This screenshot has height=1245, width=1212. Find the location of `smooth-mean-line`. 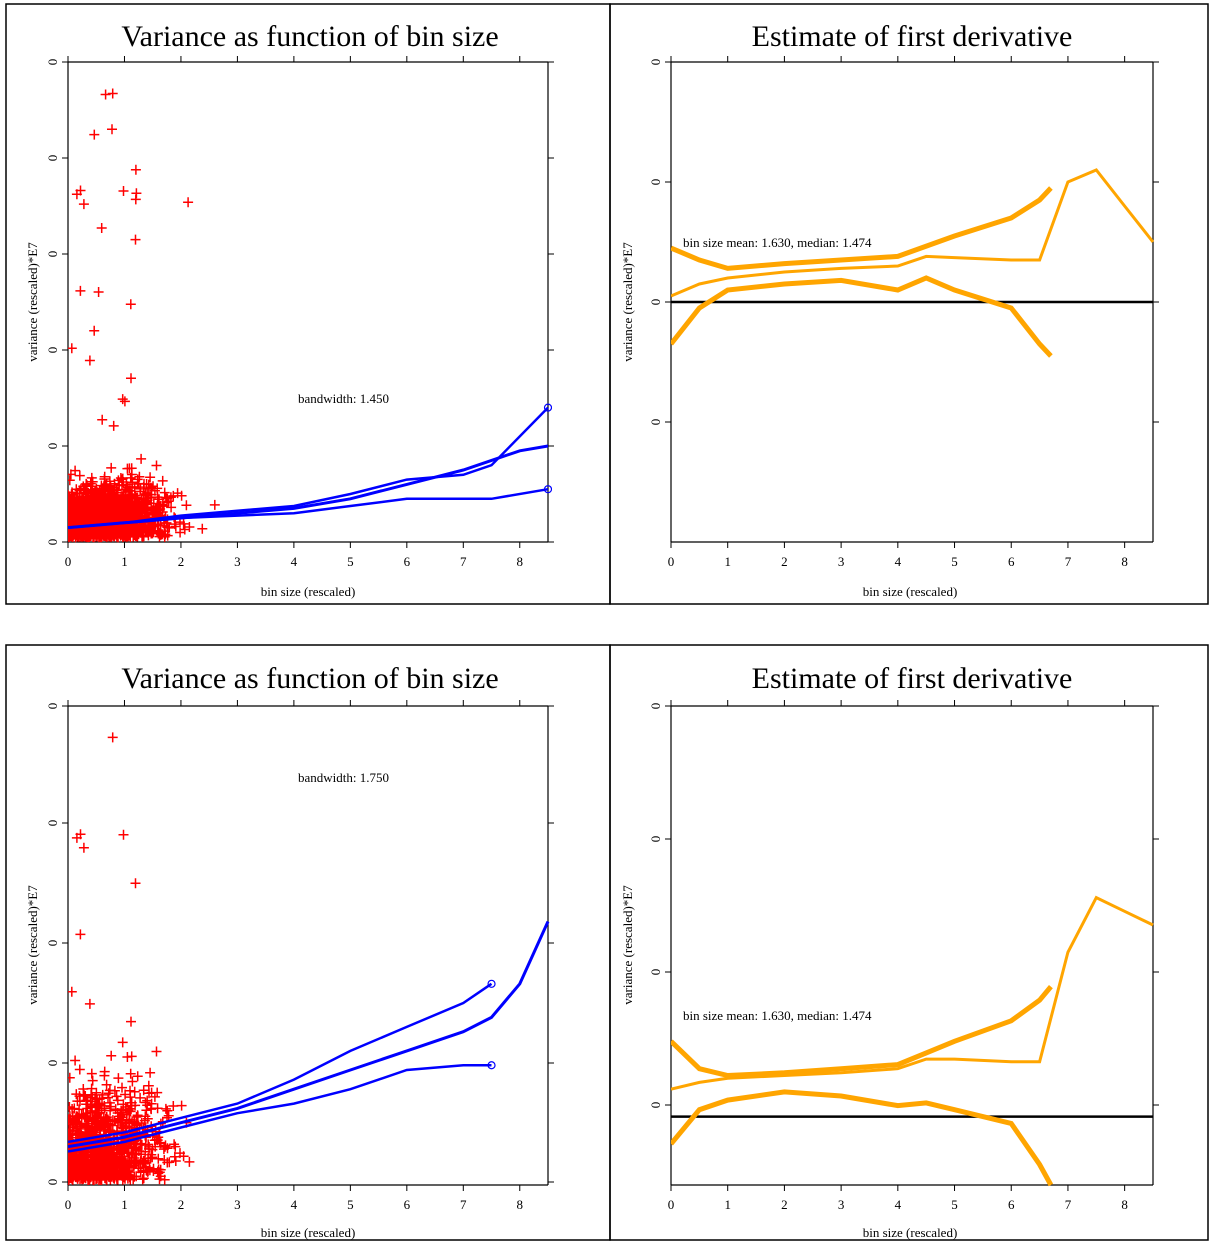

smooth-mean-line is located at coordinates (309, 1034).